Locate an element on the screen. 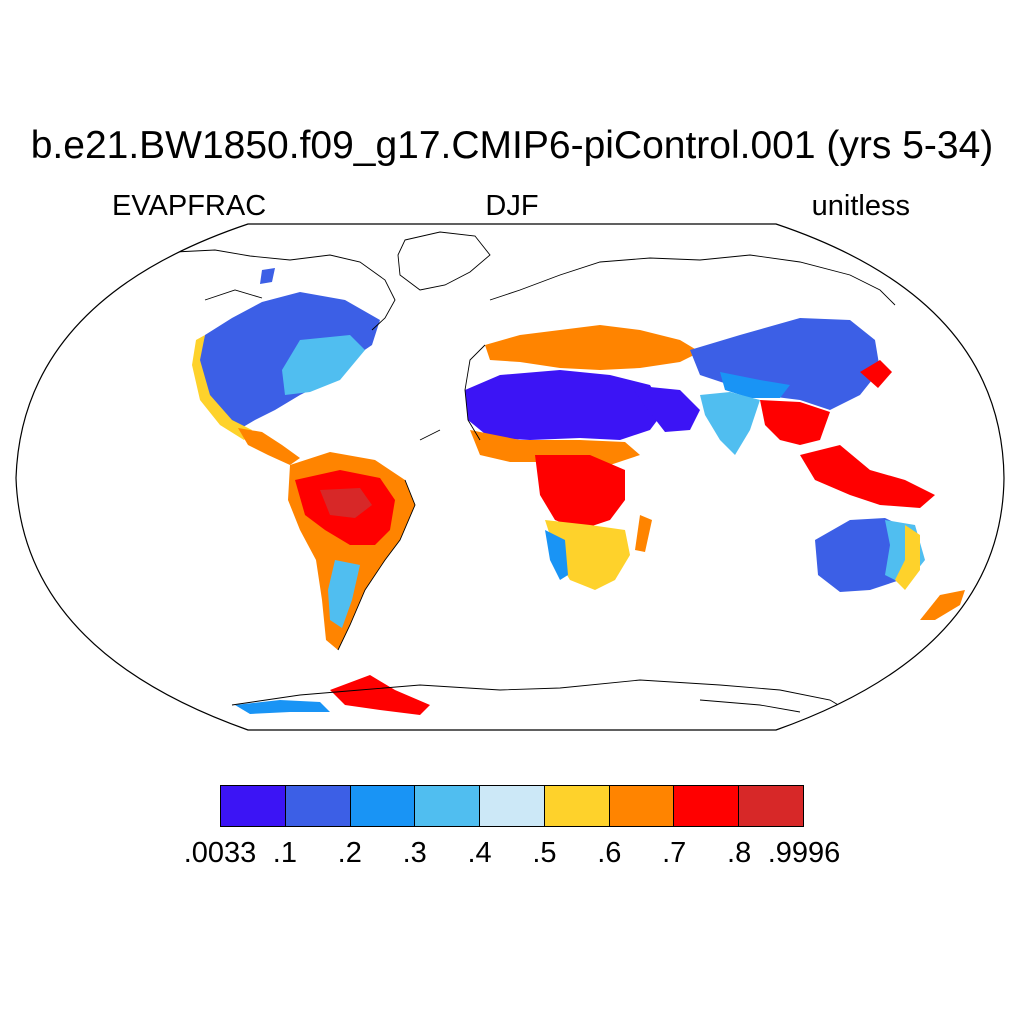  colorbar-tick-label: .8 is located at coordinates (739, 853).